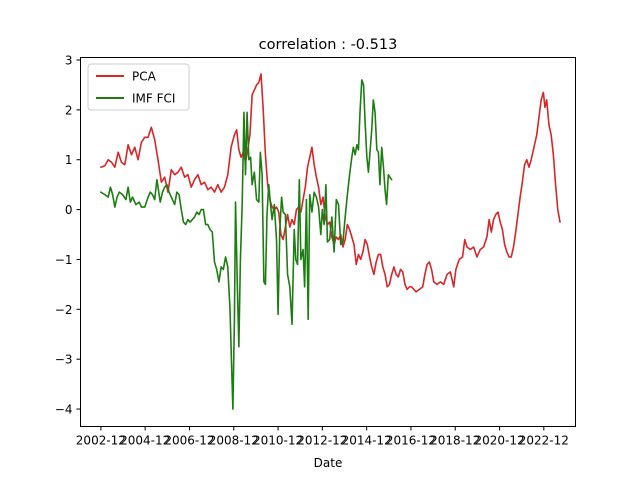 This screenshot has width=640, height=480. I want to click on x-tick-label: 2018-12, so click(455, 441).